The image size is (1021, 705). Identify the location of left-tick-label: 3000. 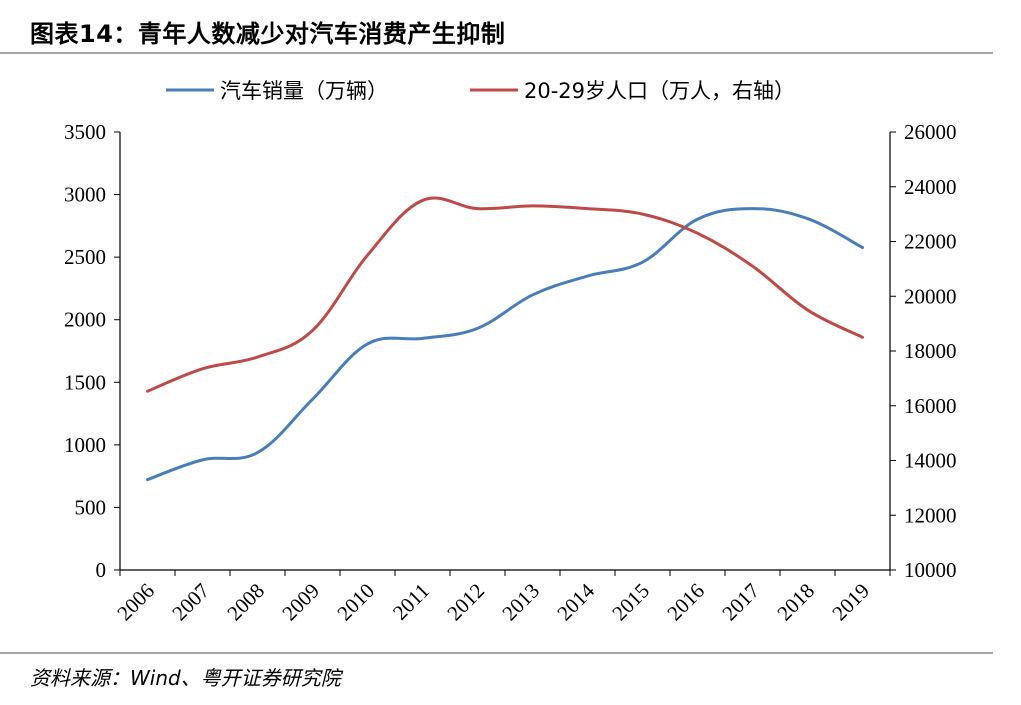
(85, 195).